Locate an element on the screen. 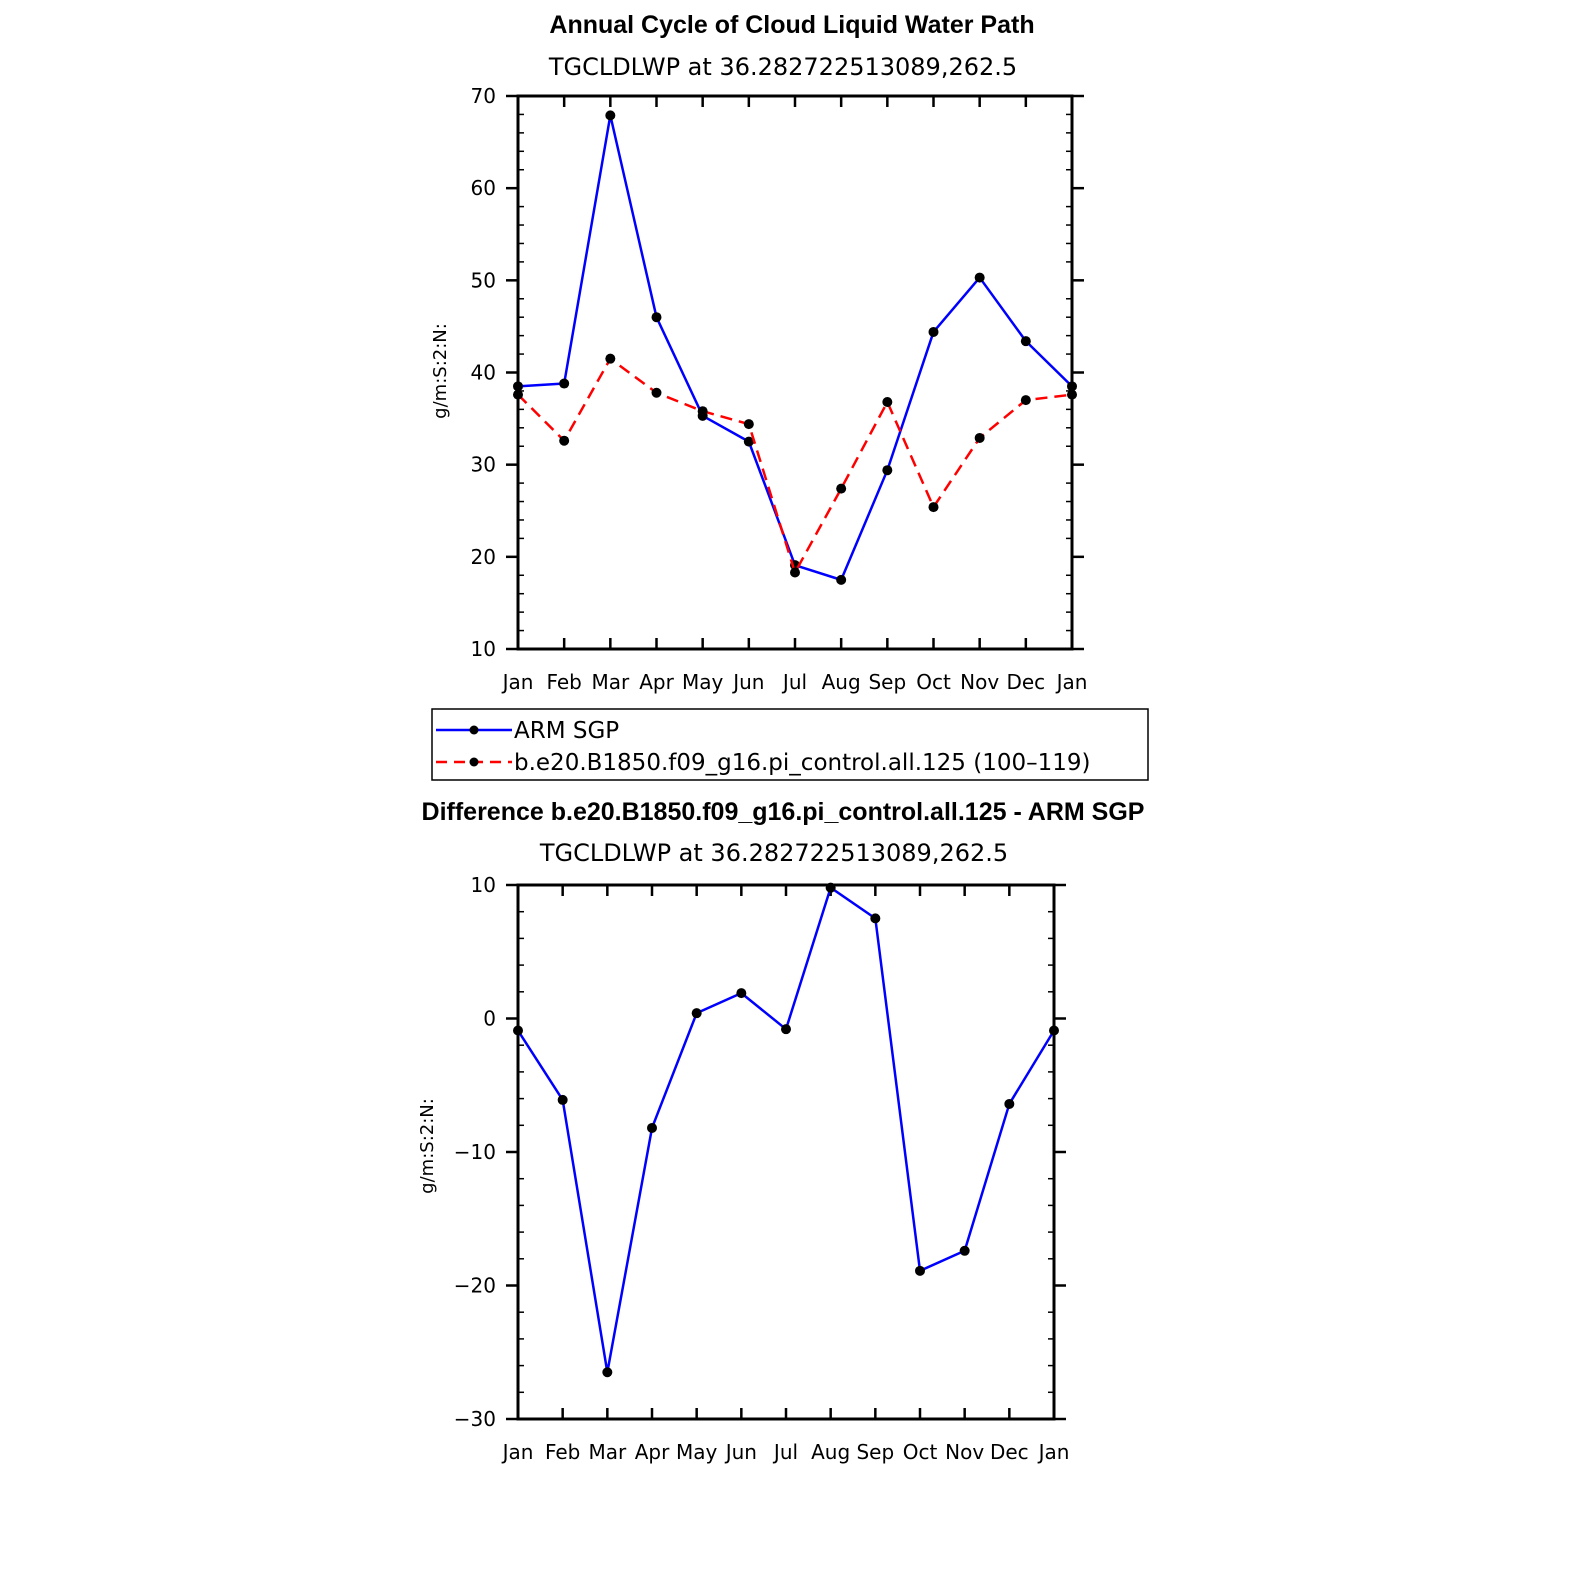 The height and width of the screenshot is (1574, 1574). y-tick-label: 20 is located at coordinates (483, 557).